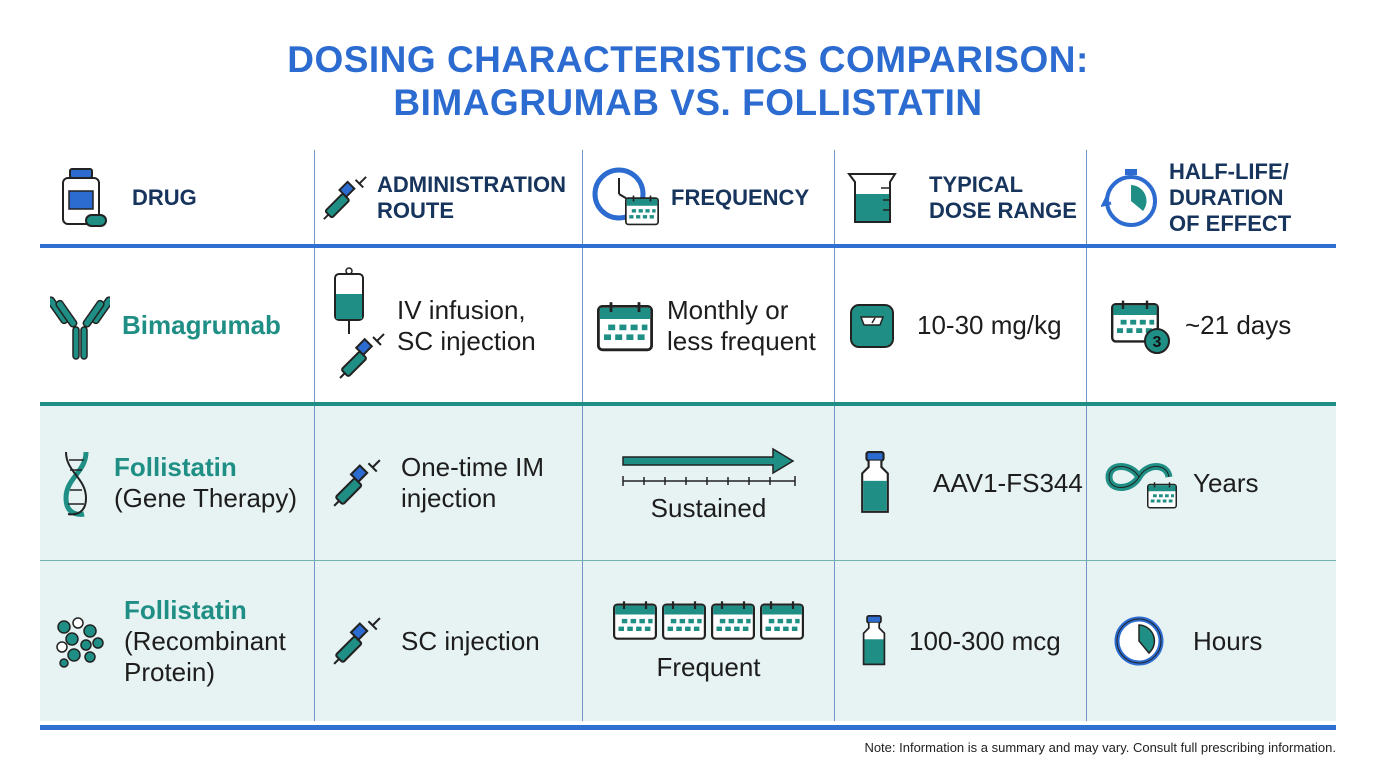 The image size is (1376, 768). Describe the element at coordinates (1140, 324) in the screenshot. I see `calendar-badge-icon: 3` at that location.